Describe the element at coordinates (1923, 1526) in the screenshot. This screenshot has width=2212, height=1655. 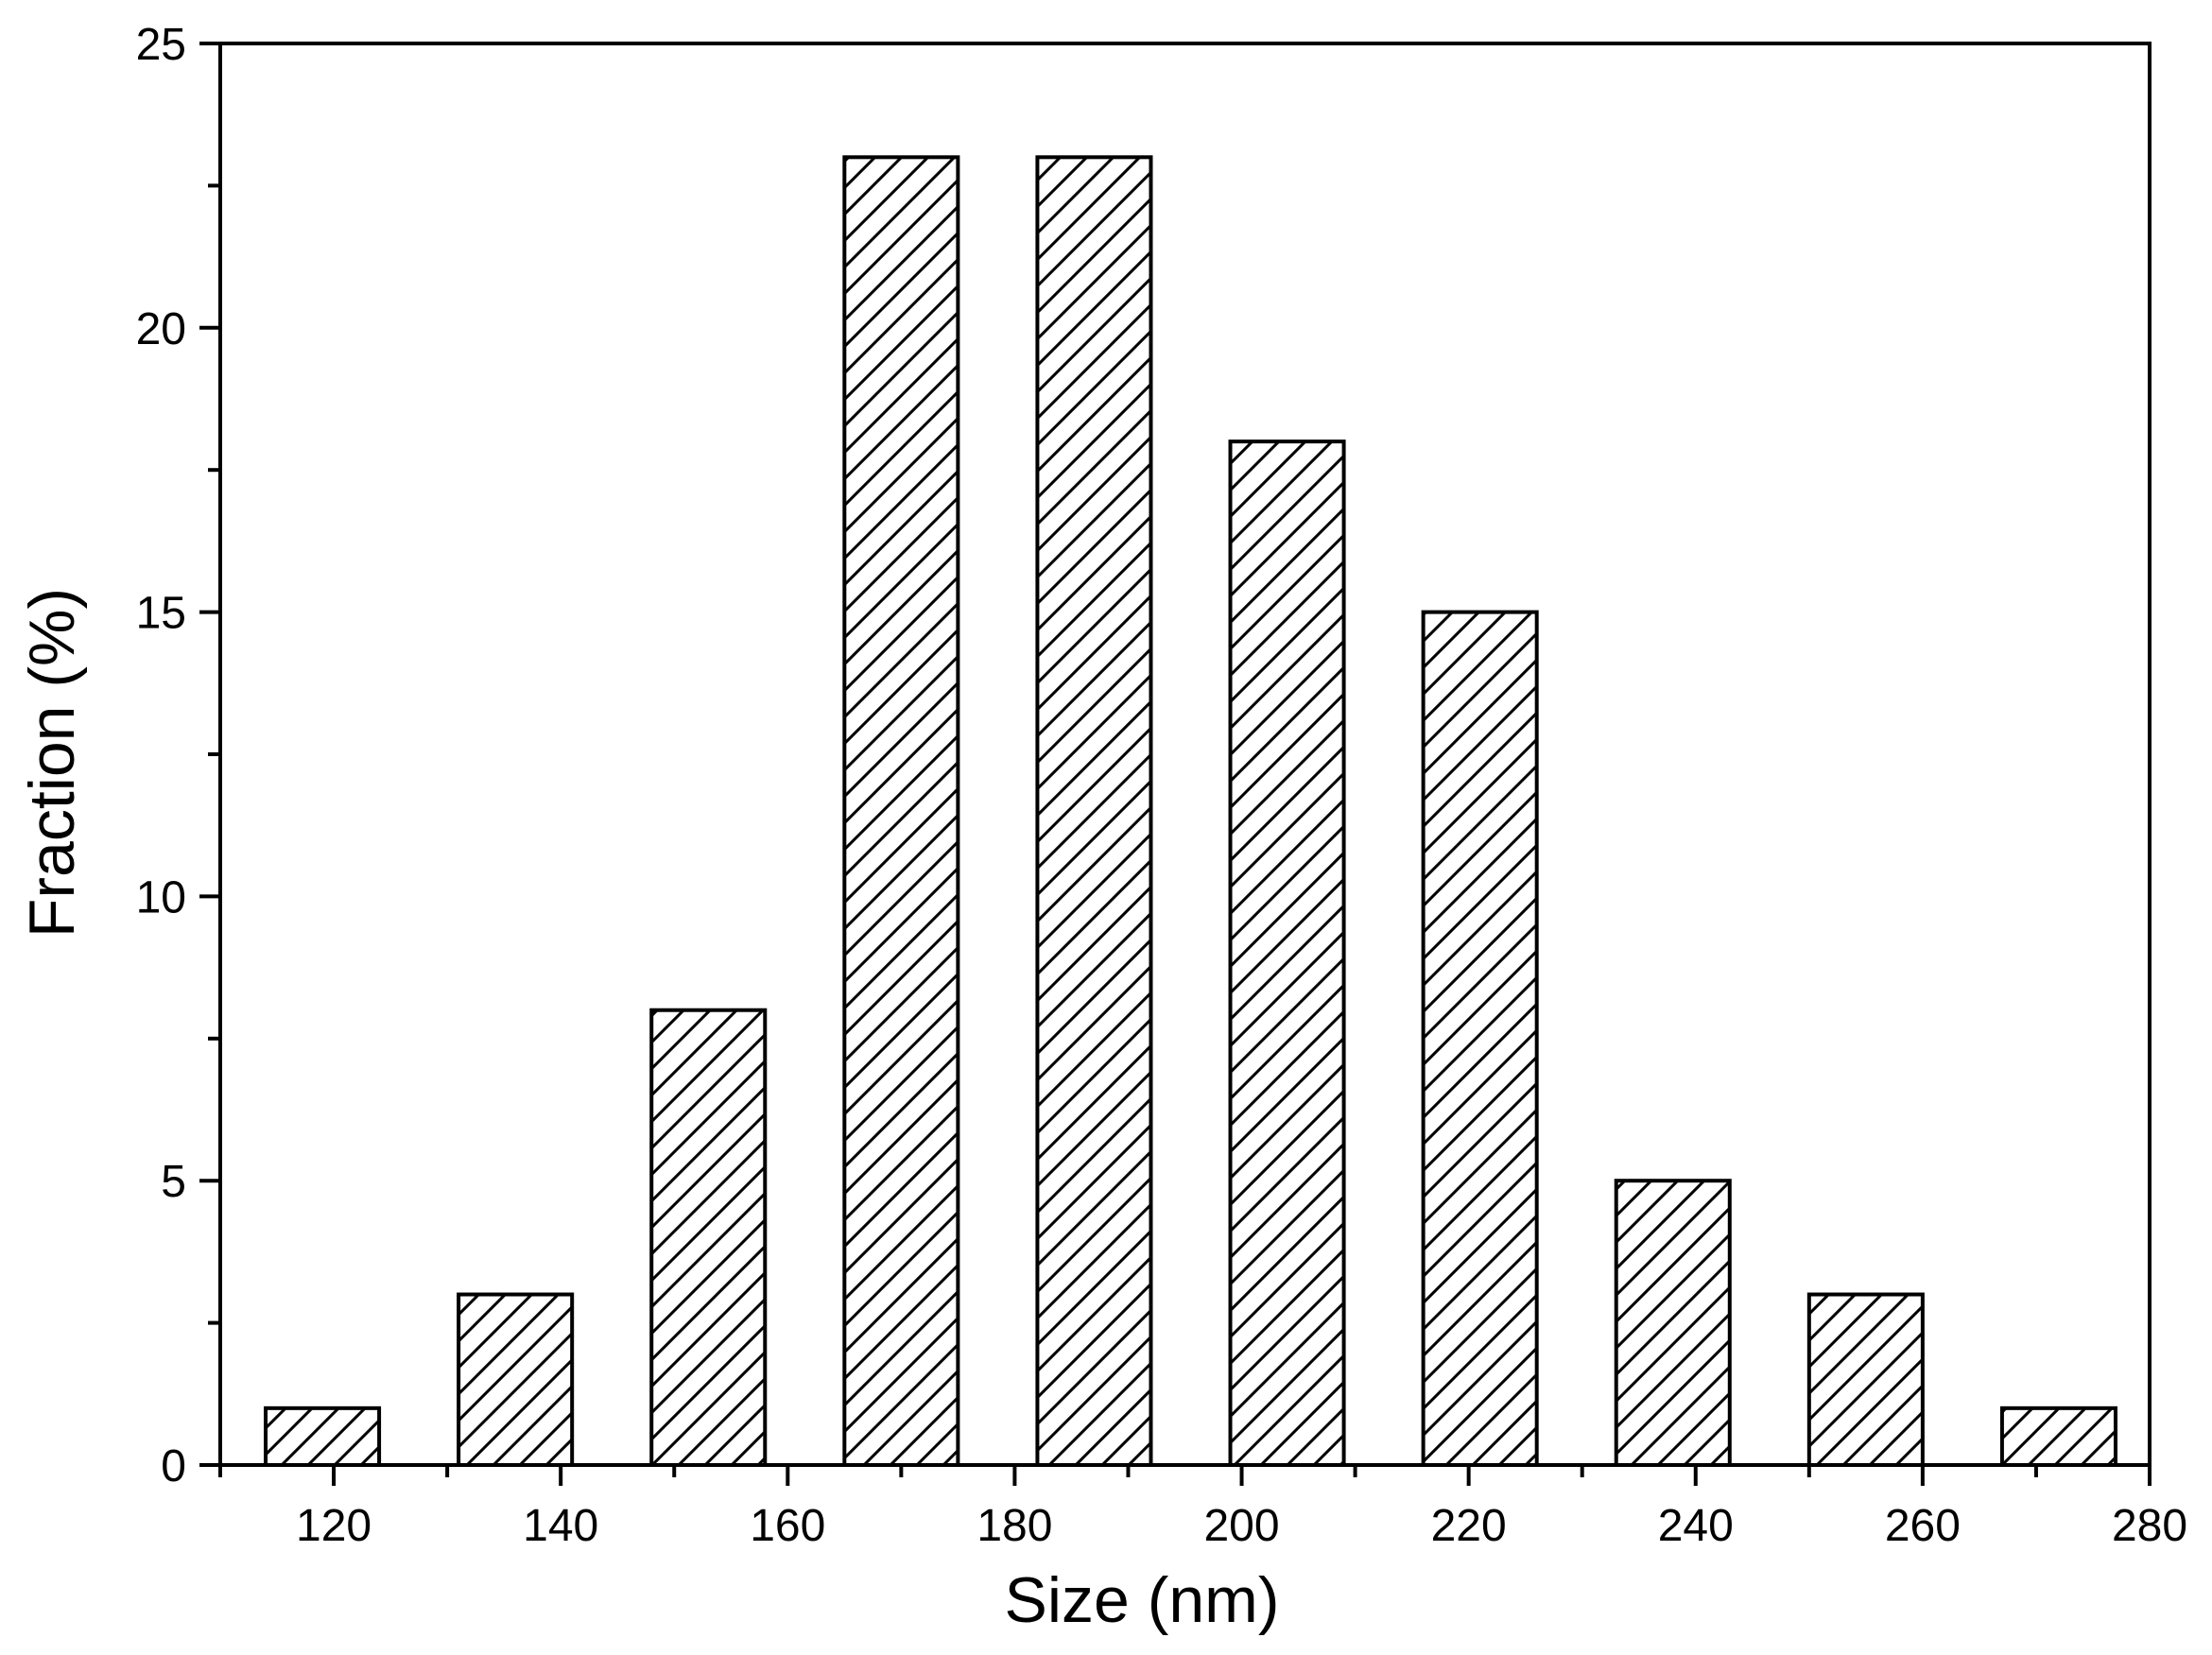
I see `x-tick-label: 260` at that location.